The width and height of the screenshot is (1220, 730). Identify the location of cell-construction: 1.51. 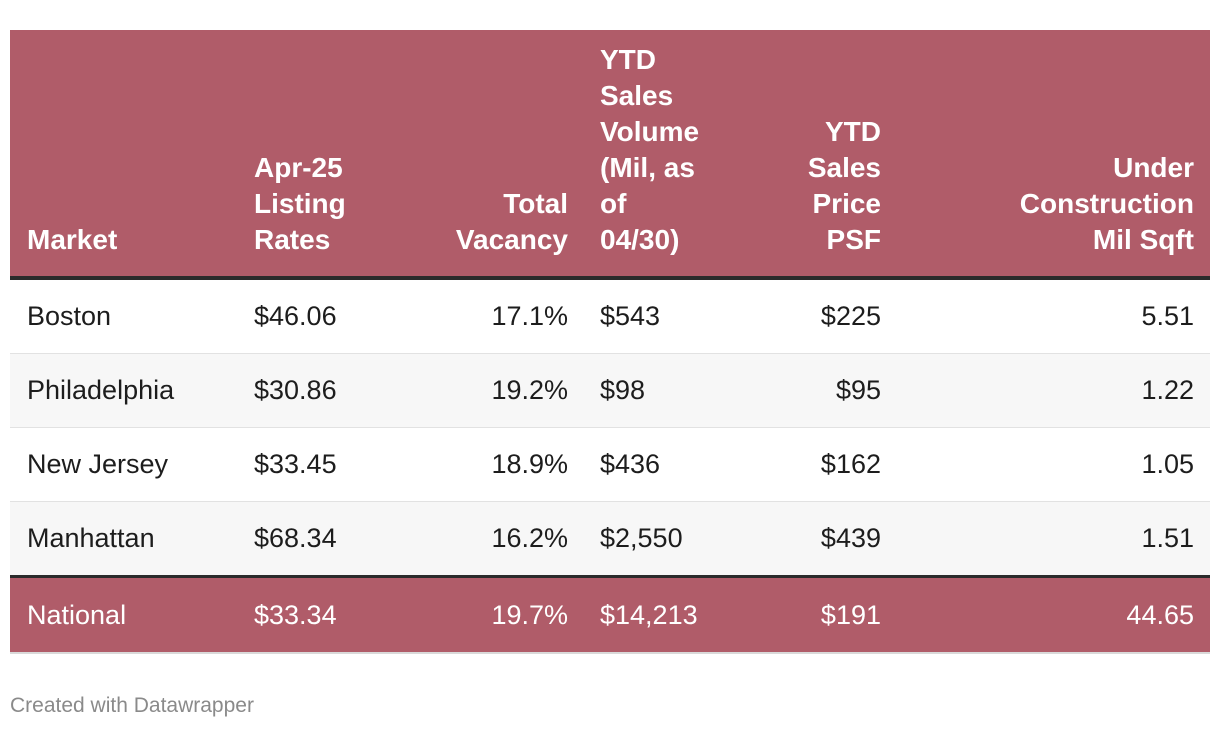
(1053, 539).